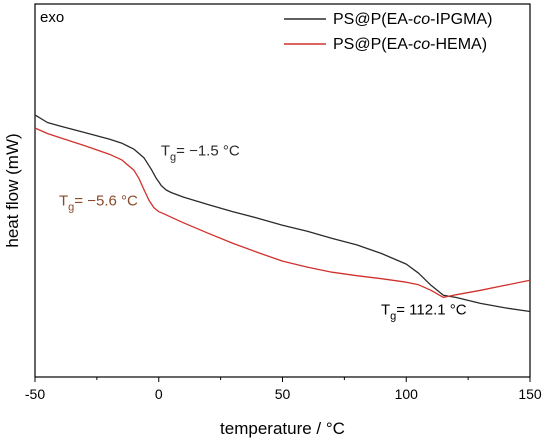 The width and height of the screenshot is (550, 443). I want to click on x-tick-label: 100, so click(407, 394).